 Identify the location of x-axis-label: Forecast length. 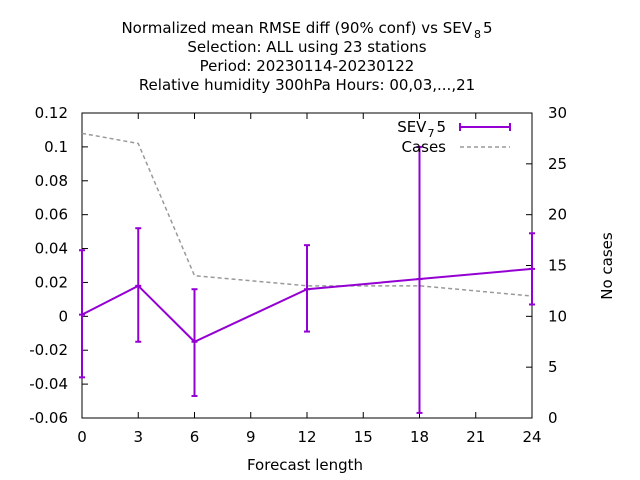
(305, 465).